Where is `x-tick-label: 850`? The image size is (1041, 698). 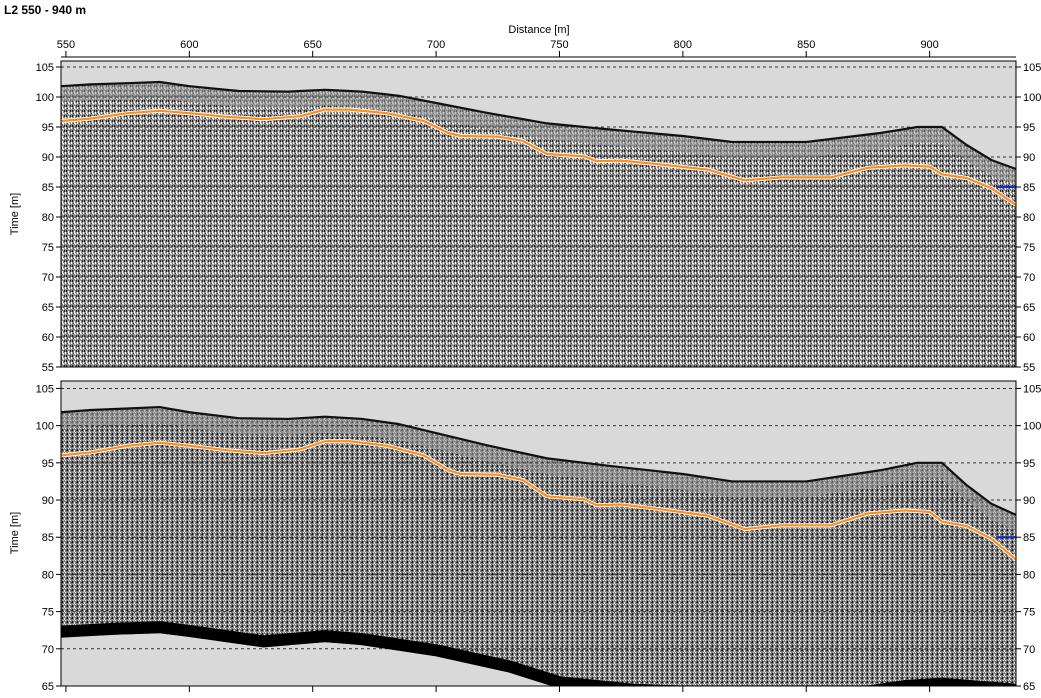
x-tick-label: 850 is located at coordinates (806, 45).